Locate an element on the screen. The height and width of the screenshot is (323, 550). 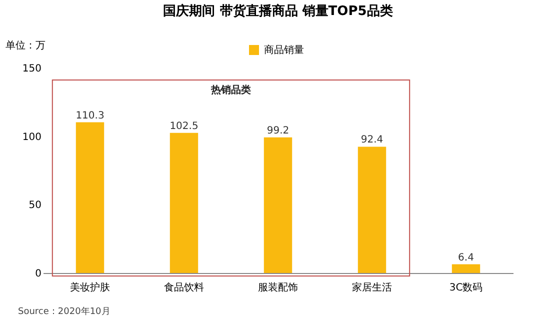
data-label: 6.4 is located at coordinates (466, 258).